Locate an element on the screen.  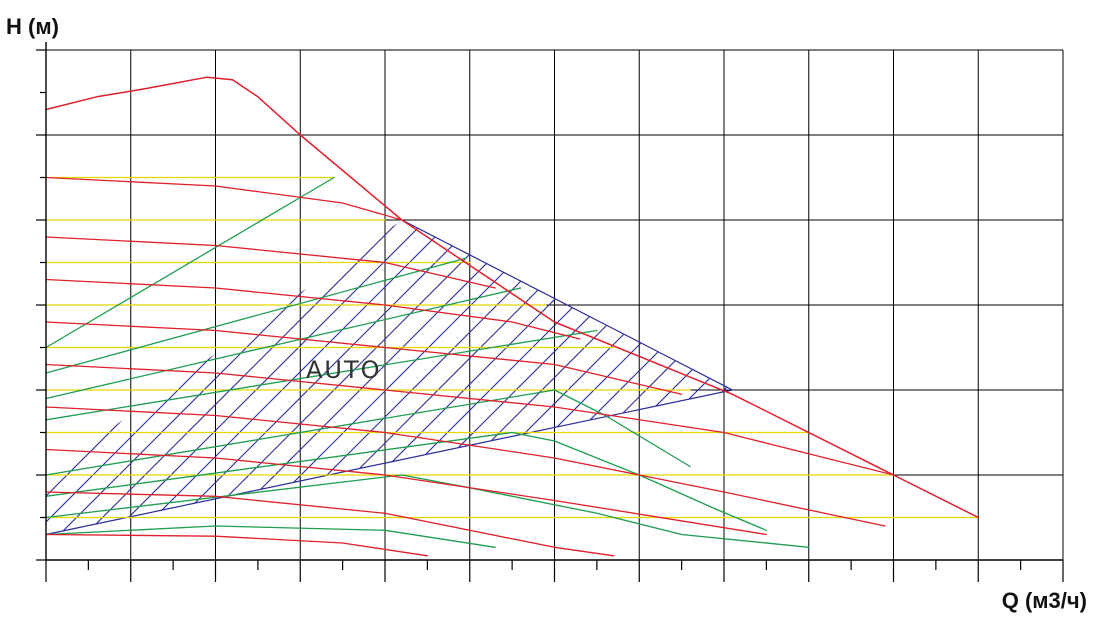
auto-annotation: AUTO is located at coordinates (344, 370).